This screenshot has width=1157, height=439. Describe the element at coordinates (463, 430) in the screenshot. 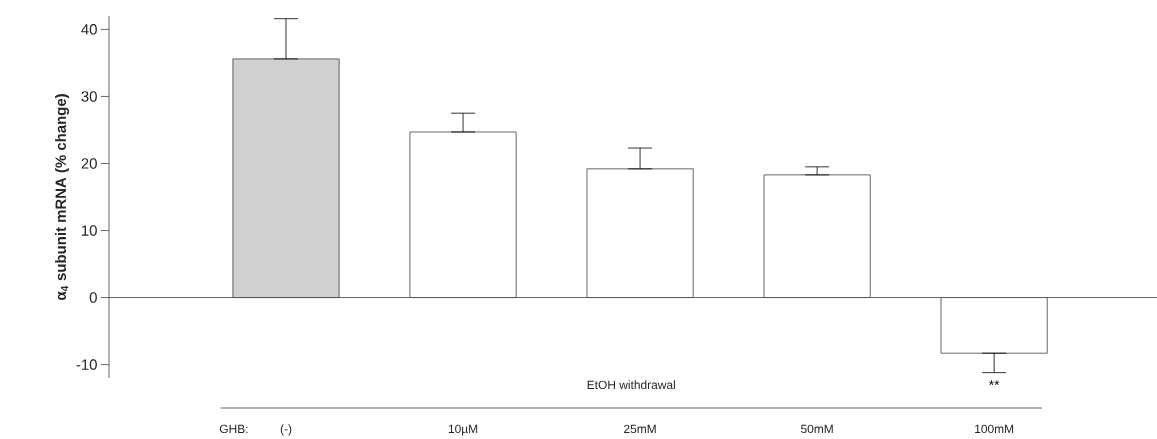

I see `x-tick-label: 10µM` at that location.